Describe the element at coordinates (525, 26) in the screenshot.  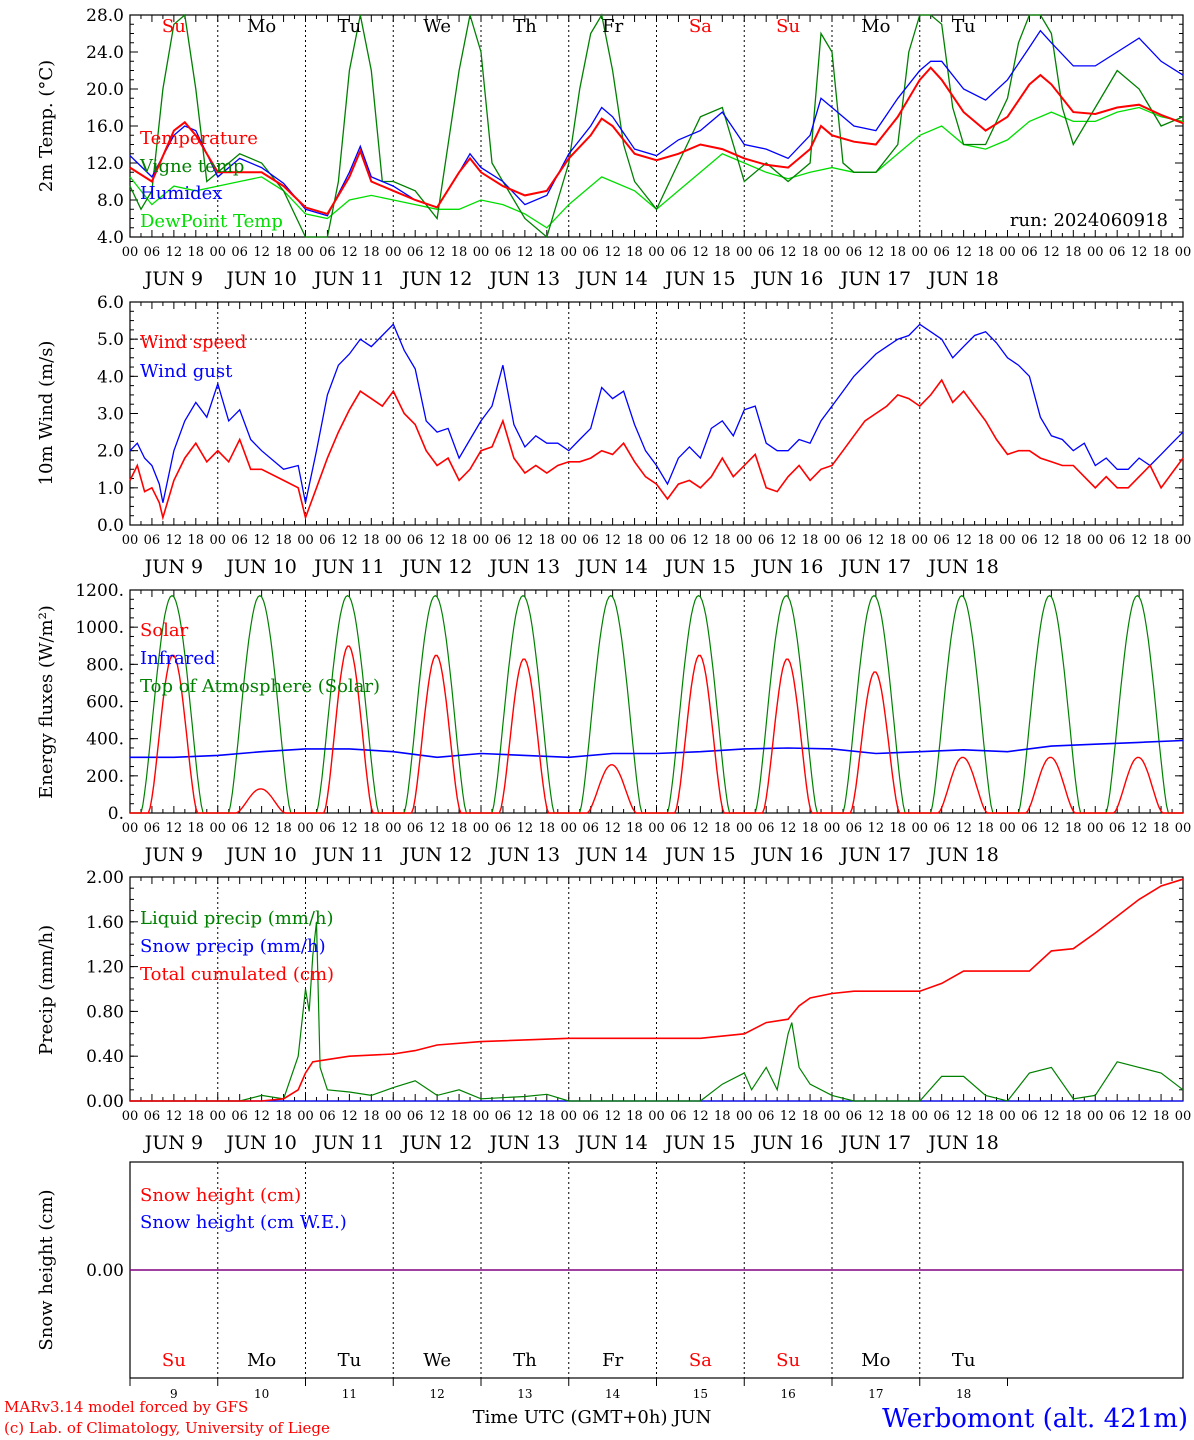
I see `weekday-label: Th` at that location.